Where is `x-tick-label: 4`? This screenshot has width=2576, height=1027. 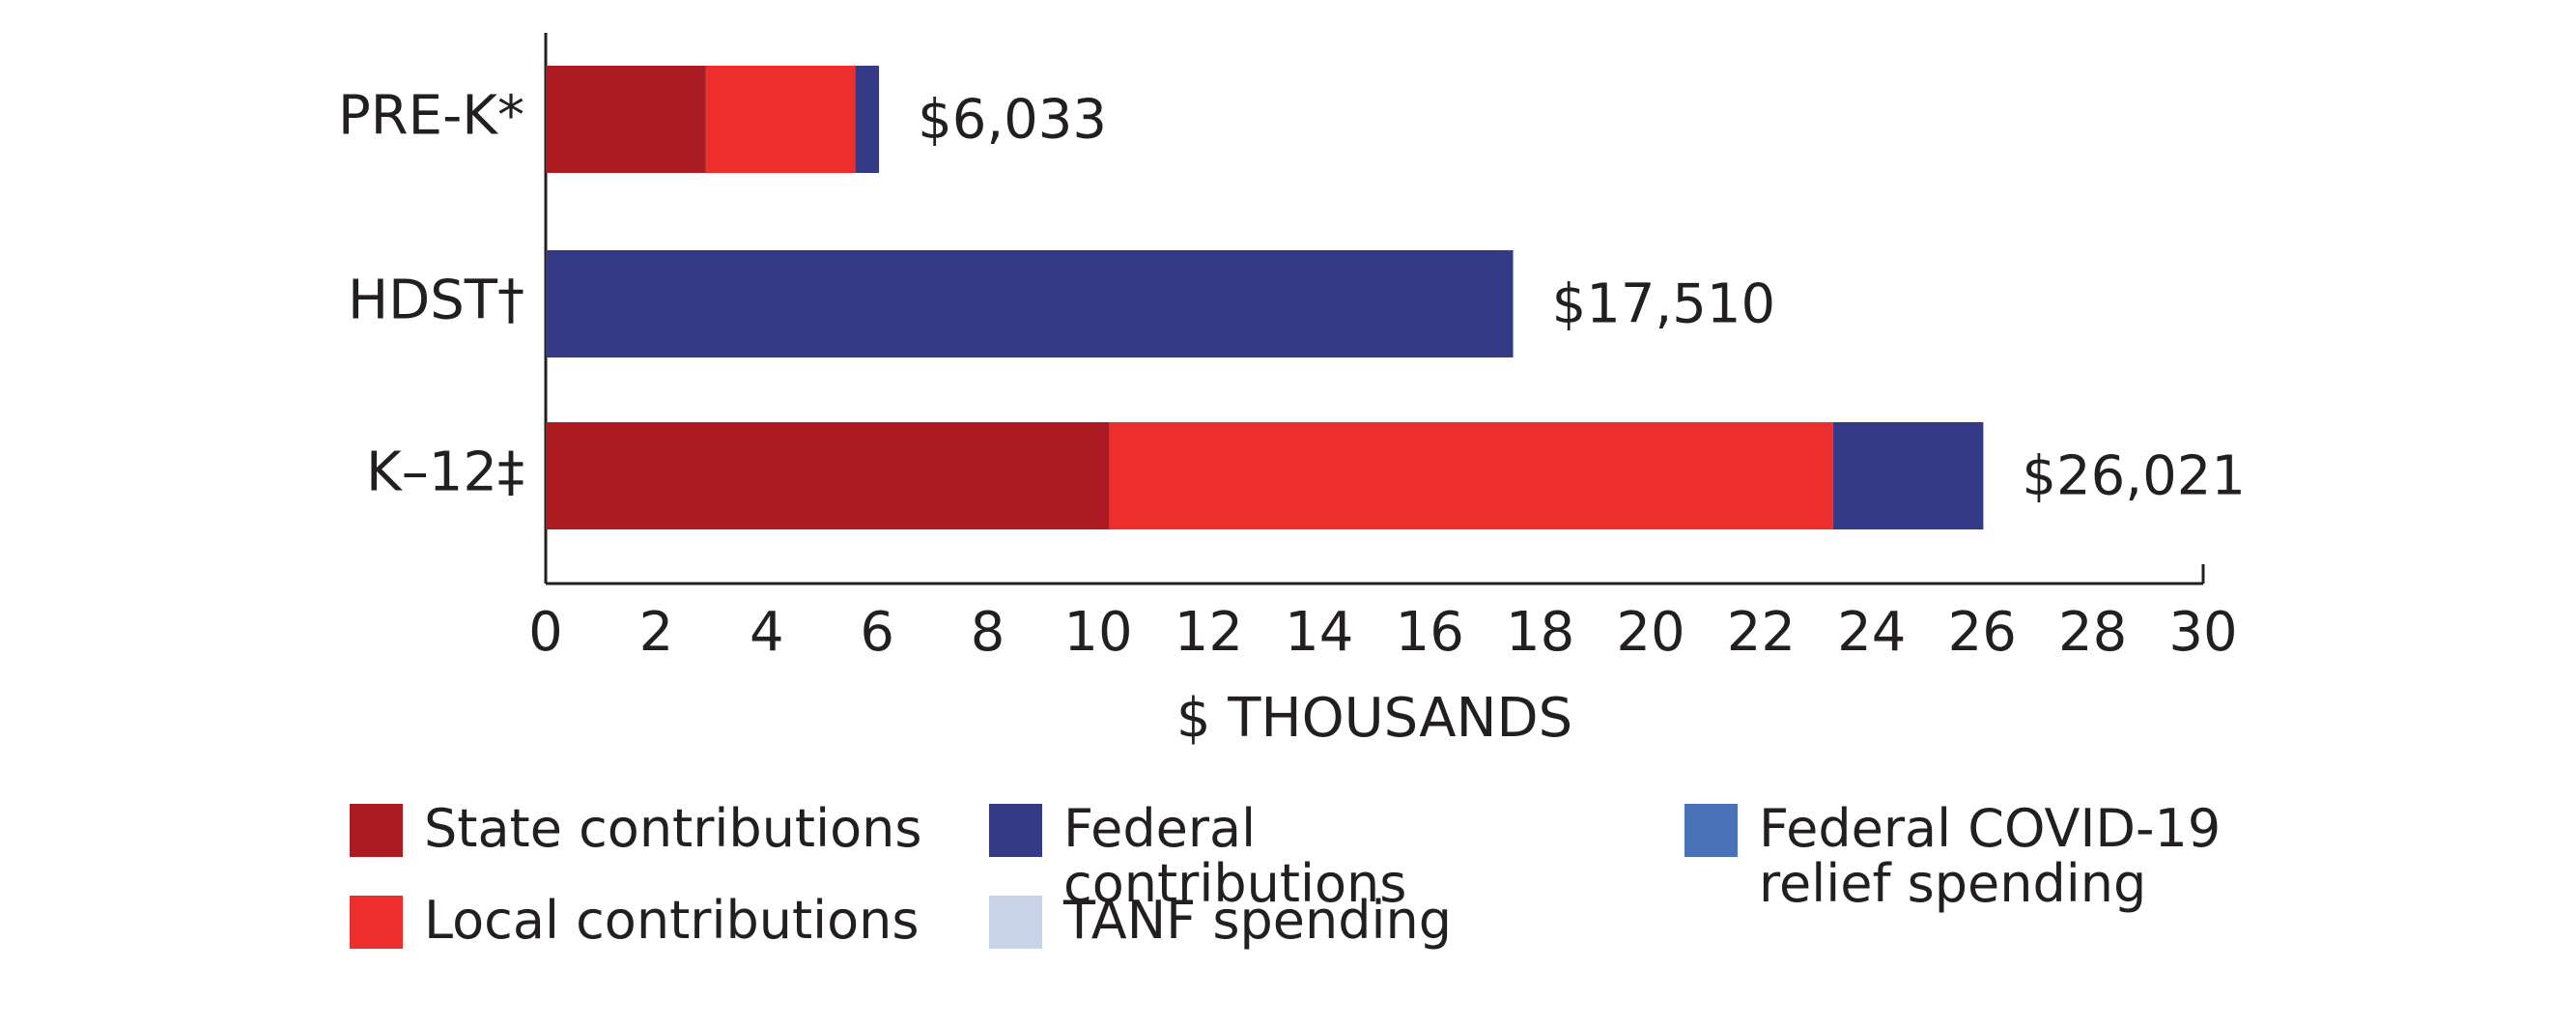
x-tick-label: 4 is located at coordinates (767, 632).